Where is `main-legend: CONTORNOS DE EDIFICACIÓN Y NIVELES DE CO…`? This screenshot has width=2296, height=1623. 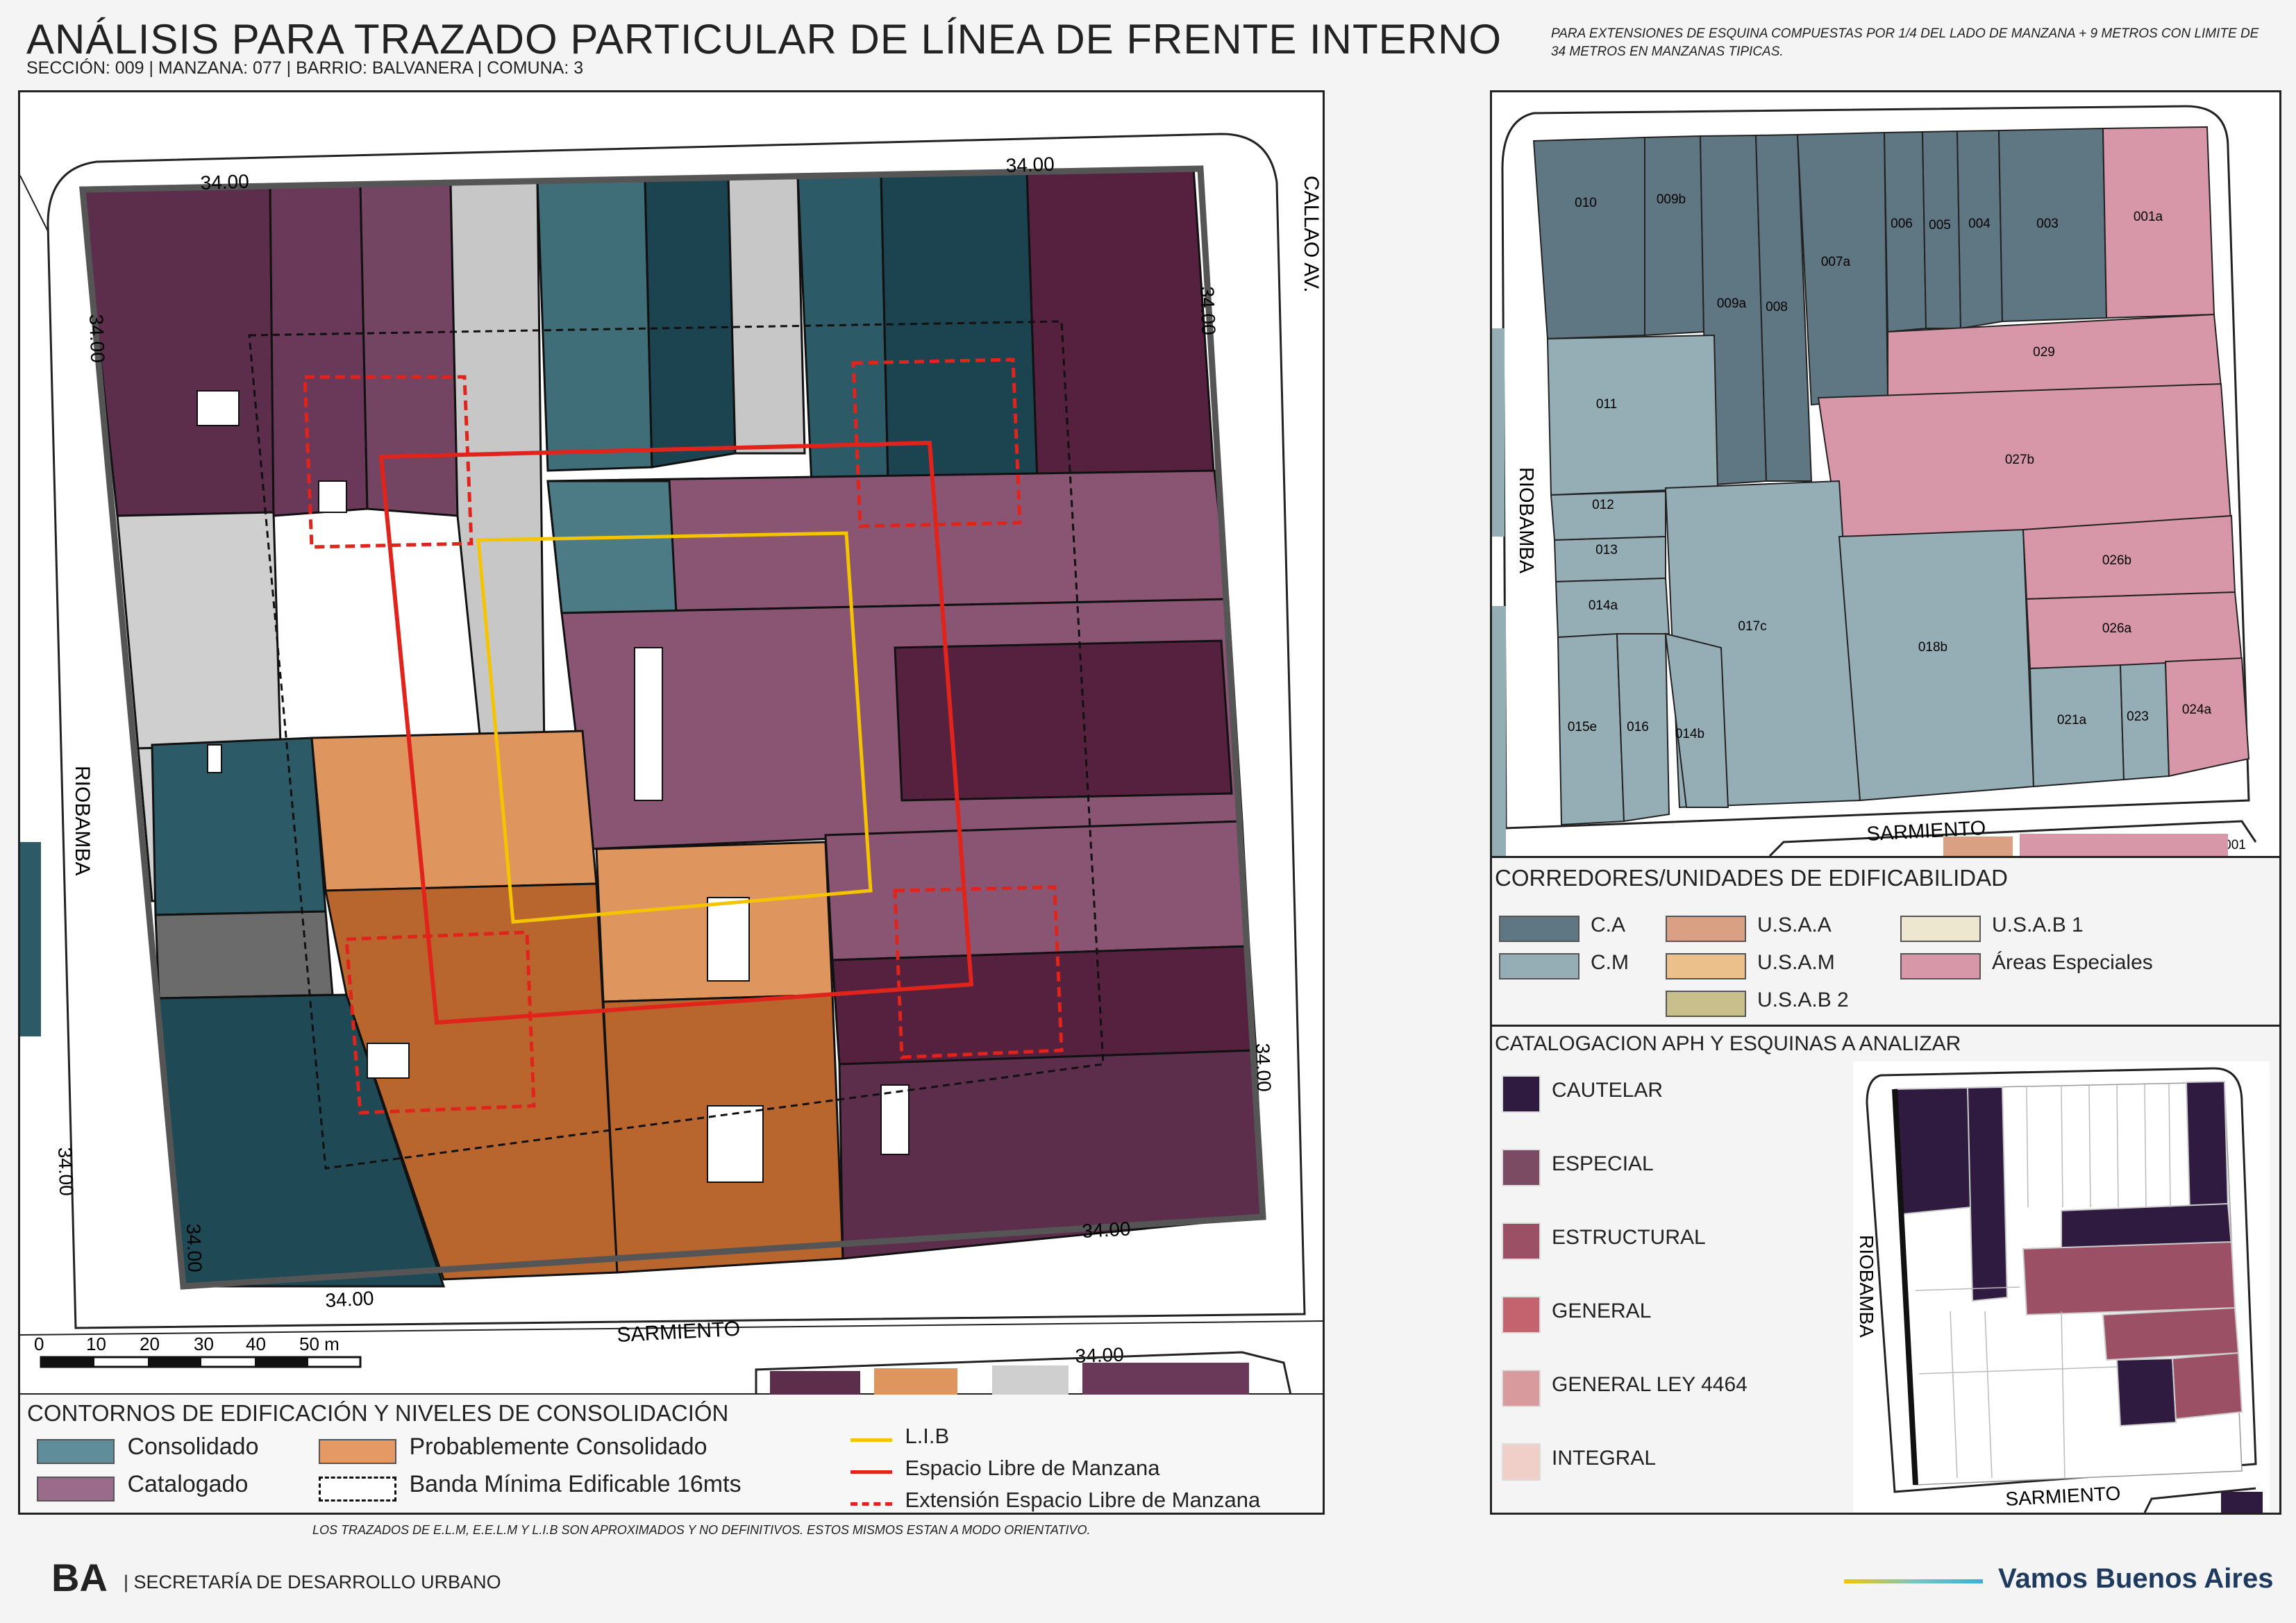
main-legend: CONTORNOS DE EDIFICACIÓN Y NIVELES DE CO… is located at coordinates (671, 1454).